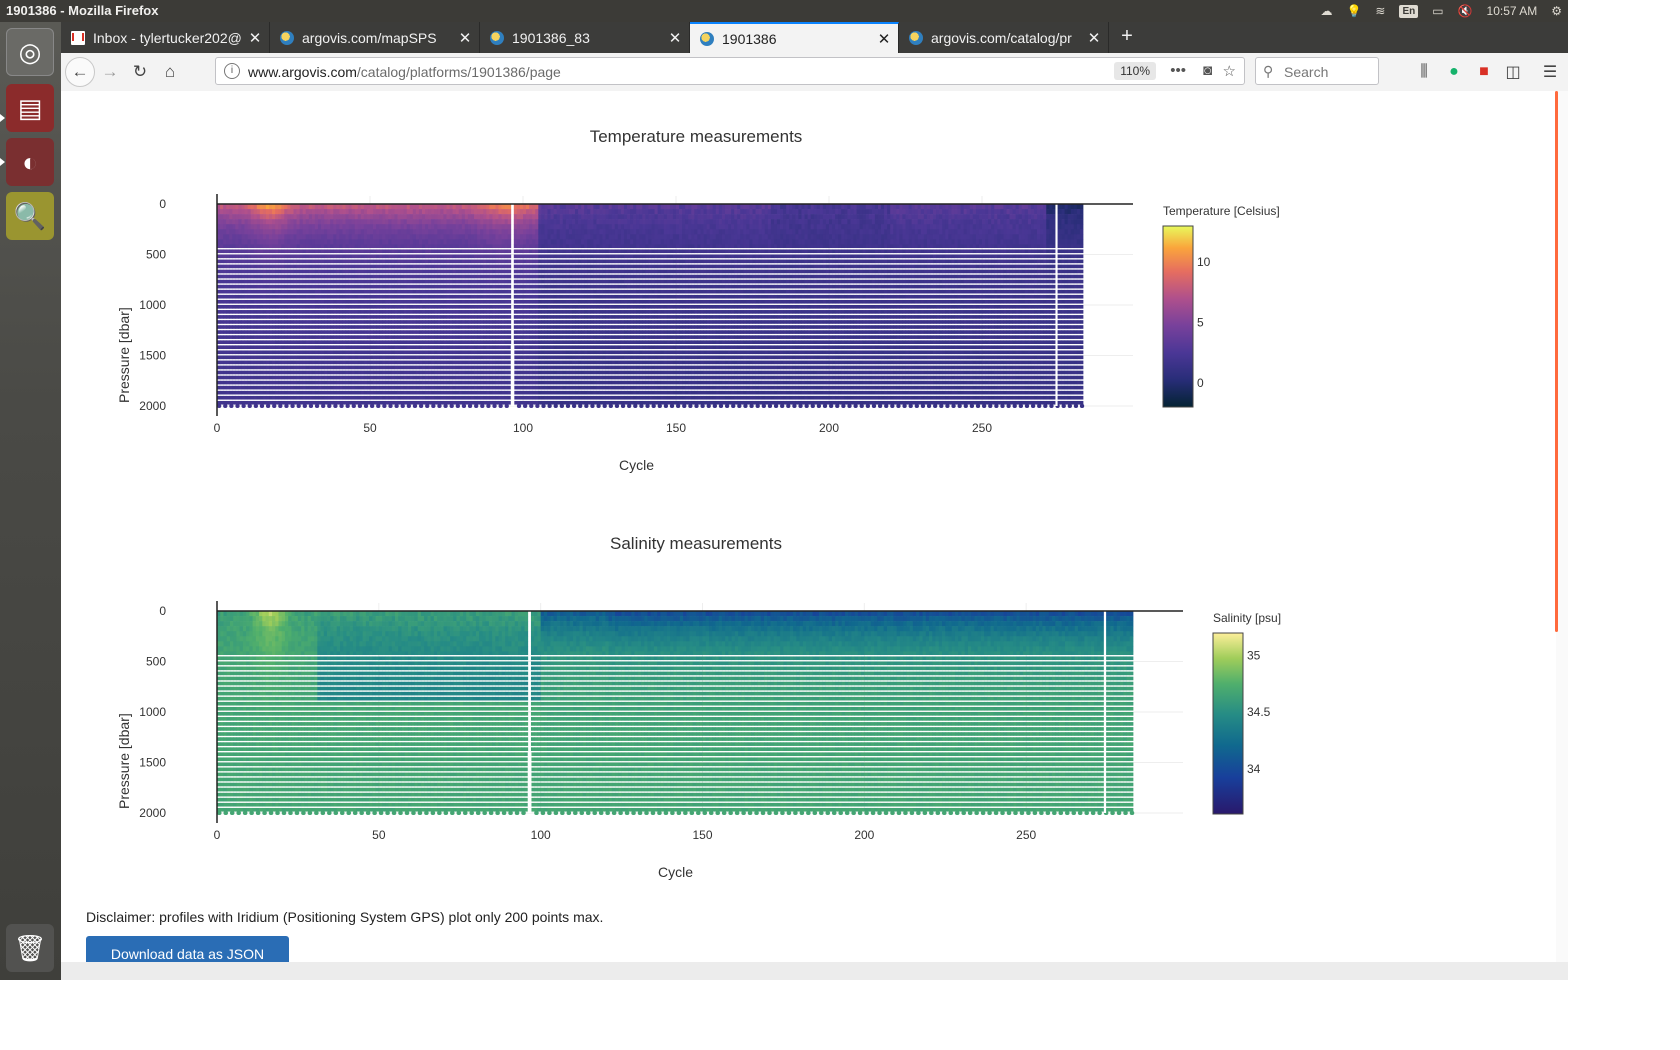 The height and width of the screenshot is (1050, 1680). What do you see at coordinates (1127, 36) in the screenshot?
I see `new-tab-icon: +` at bounding box center [1127, 36].